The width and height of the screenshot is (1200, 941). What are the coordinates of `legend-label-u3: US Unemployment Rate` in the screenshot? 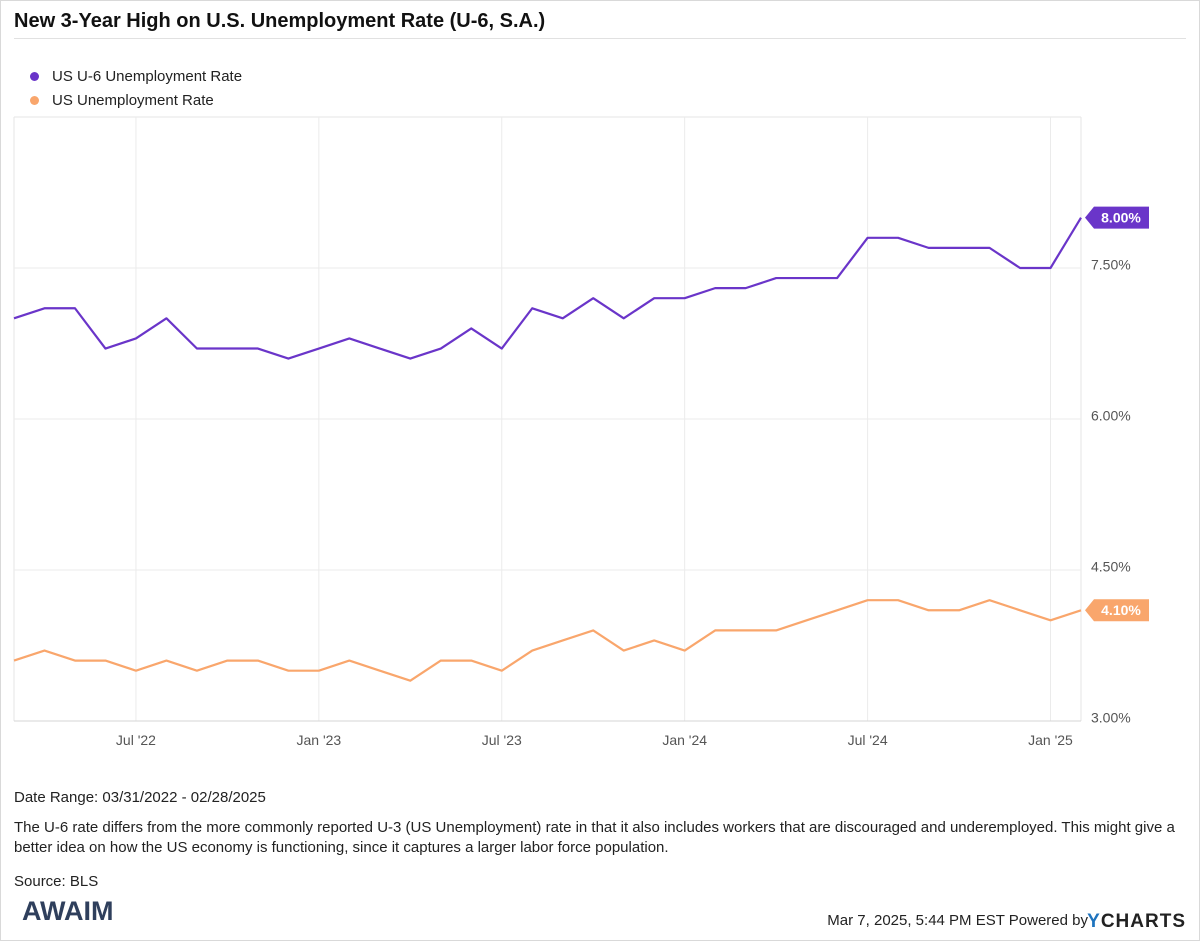 It's located at (133, 100).